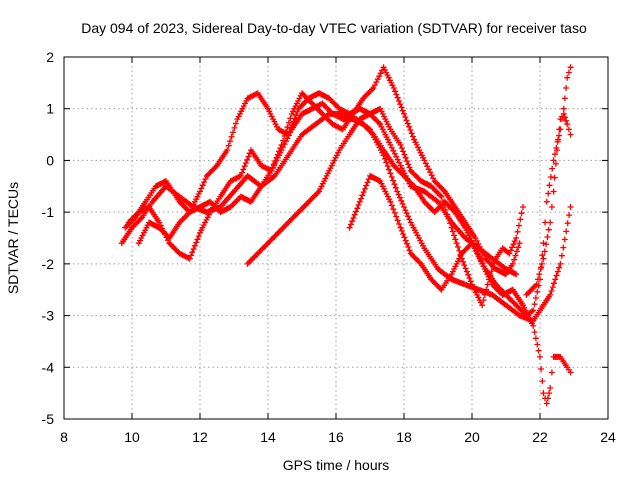 The height and width of the screenshot is (480, 640). Describe the element at coordinates (48, 367) in the screenshot. I see `y-tick-label: -4` at that location.